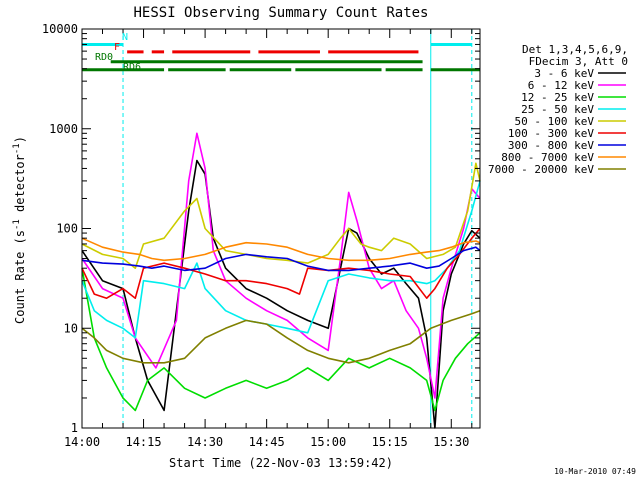 This screenshot has width=640, height=480. I want to click on flag-rd0-label: RD0, so click(104, 57).